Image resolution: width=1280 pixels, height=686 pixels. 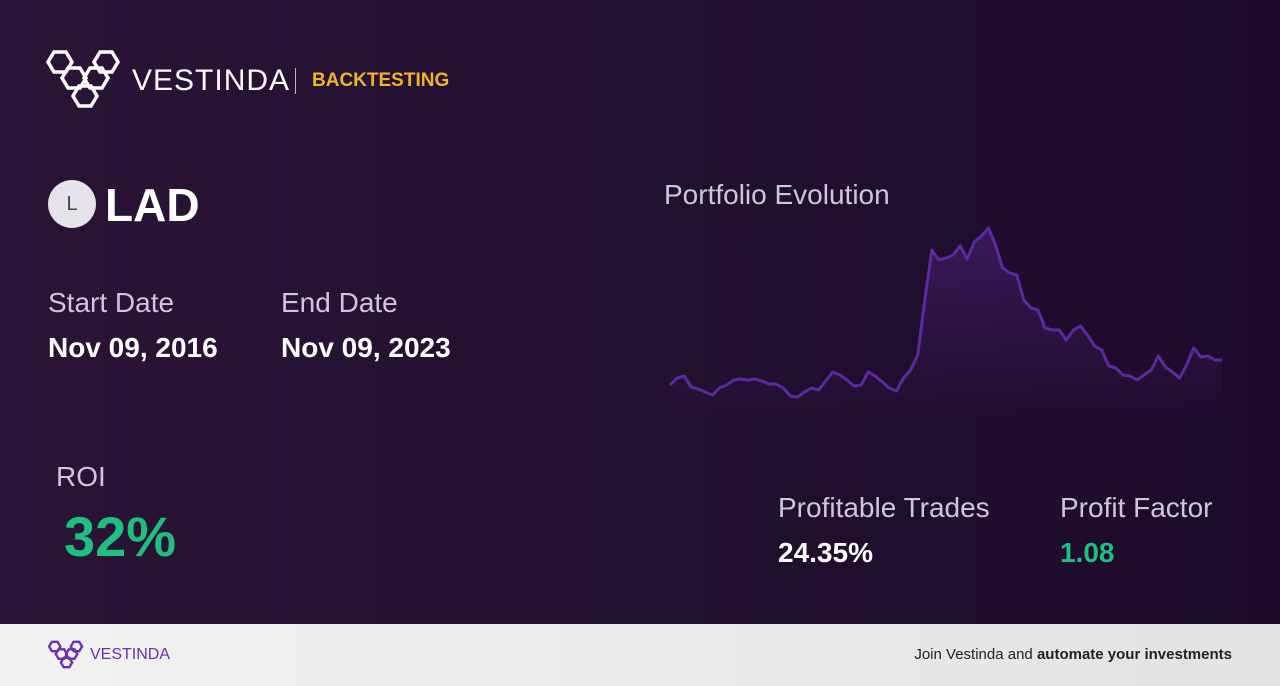 What do you see at coordinates (884, 507) in the screenshot?
I see `profitable-label: Profitable Trades` at bounding box center [884, 507].